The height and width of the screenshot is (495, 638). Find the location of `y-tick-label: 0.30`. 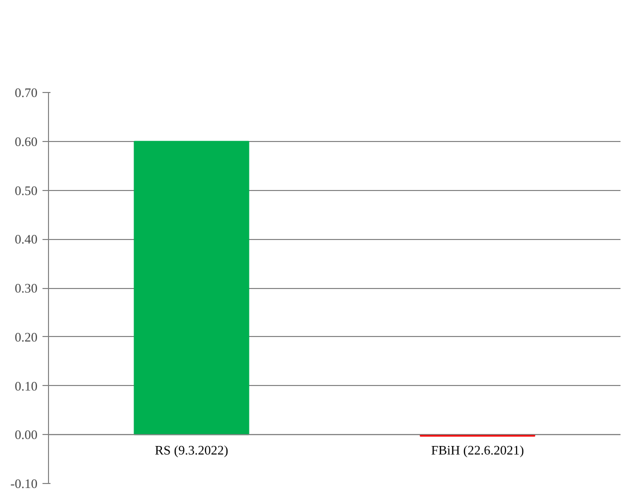

y-tick-label: 0.30 is located at coordinates (26, 288).